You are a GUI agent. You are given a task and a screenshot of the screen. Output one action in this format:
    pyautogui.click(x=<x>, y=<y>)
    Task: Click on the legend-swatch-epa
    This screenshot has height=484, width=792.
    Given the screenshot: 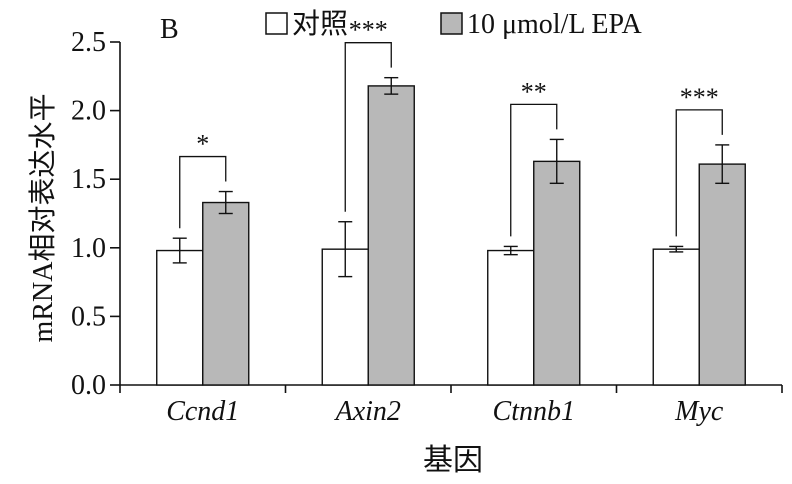 What is the action you would take?
    pyautogui.click(x=451, y=23)
    